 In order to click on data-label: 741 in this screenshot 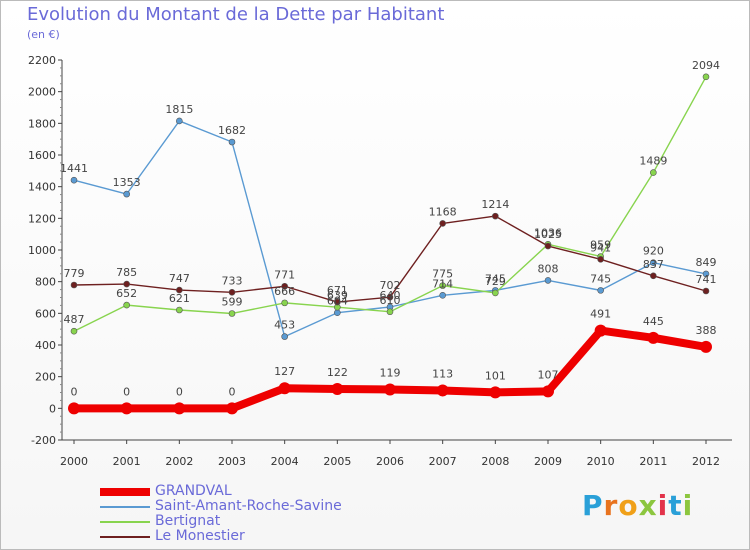, I will do `click(706, 279)`.